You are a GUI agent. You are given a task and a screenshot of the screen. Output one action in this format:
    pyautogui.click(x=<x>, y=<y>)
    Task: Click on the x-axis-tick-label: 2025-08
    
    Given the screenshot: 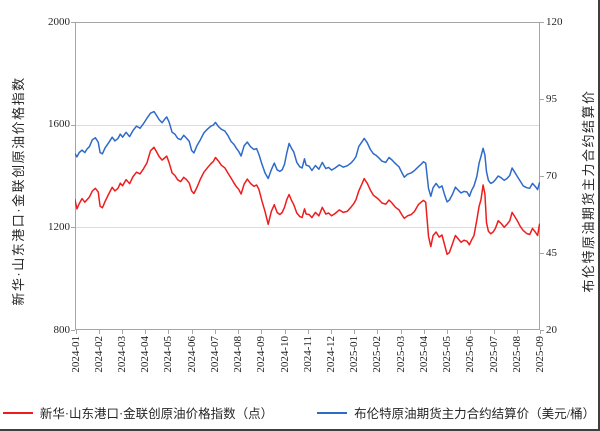 What is the action you would take?
    pyautogui.click(x=516, y=354)
    